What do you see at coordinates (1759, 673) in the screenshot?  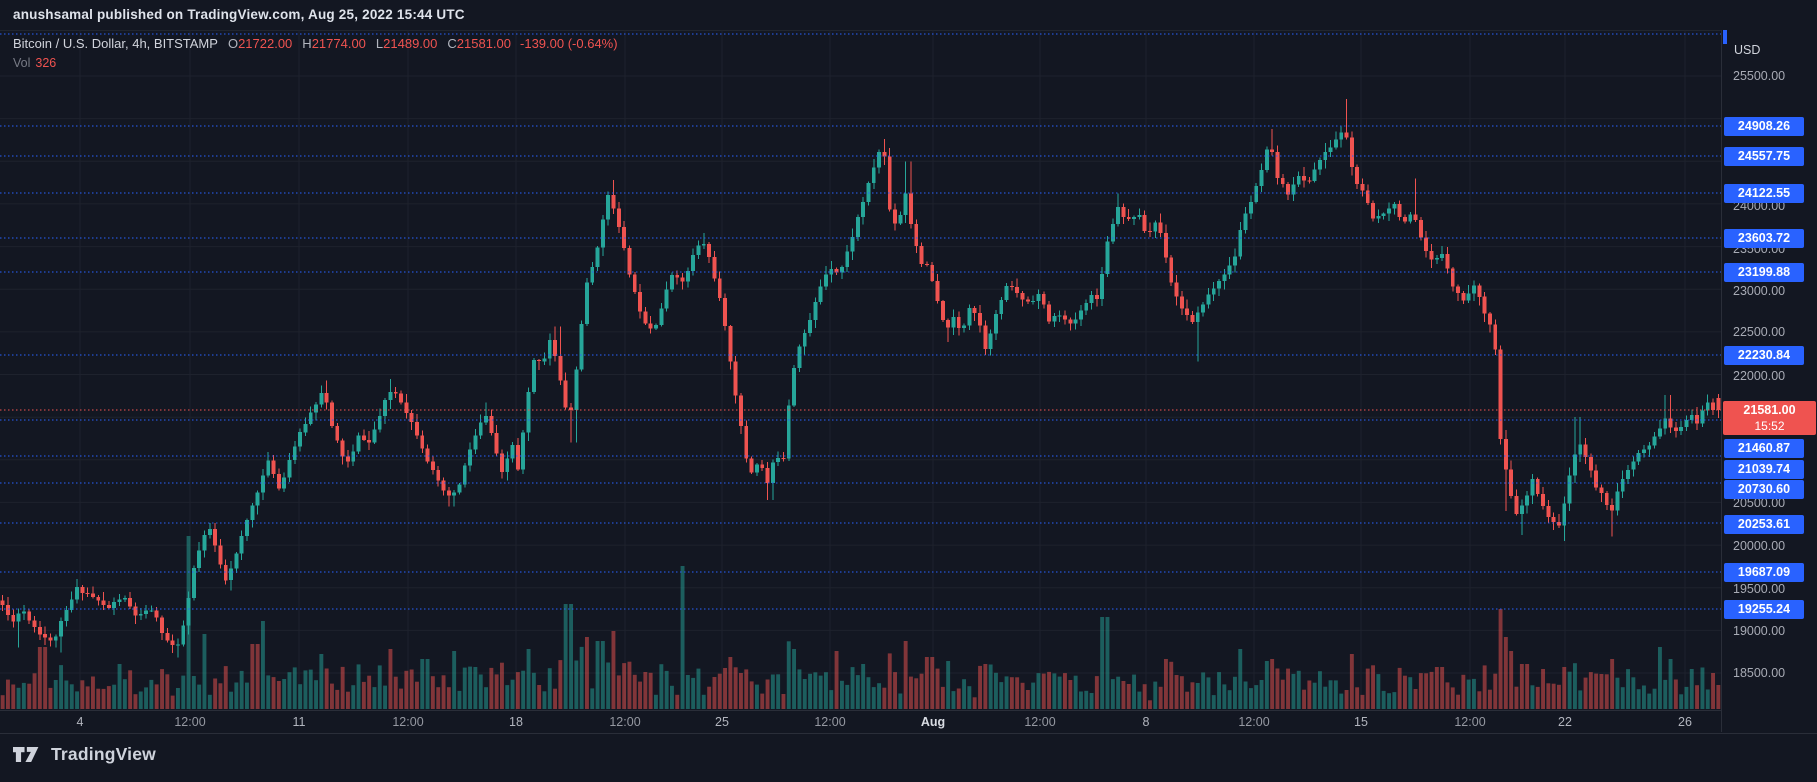 I see `price-tick: 18500.00` at bounding box center [1759, 673].